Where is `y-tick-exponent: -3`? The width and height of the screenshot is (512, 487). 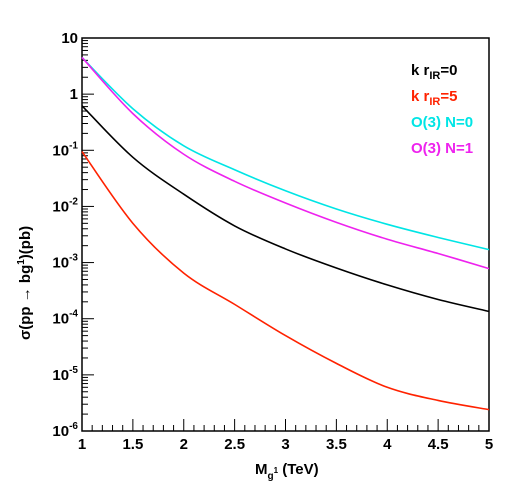 y-tick-exponent: -3 is located at coordinates (73, 258).